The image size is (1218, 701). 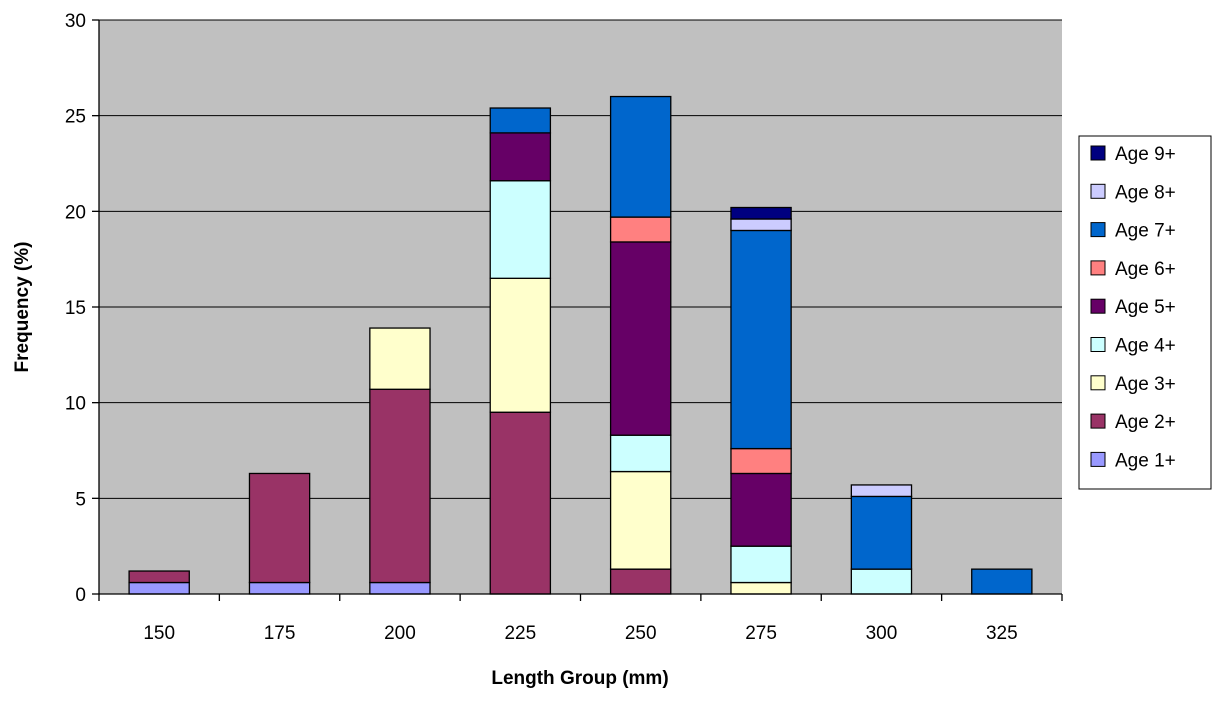 I want to click on legend-label: Age 8+, so click(x=1145, y=192).